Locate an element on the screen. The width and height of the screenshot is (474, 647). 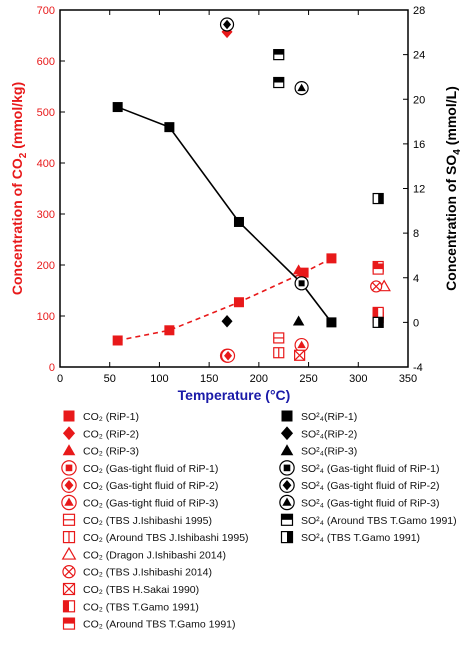
legend-co2-label-8: CO₂ (Dragon J.Ishibashi 2014) is located at coordinates (154, 555).